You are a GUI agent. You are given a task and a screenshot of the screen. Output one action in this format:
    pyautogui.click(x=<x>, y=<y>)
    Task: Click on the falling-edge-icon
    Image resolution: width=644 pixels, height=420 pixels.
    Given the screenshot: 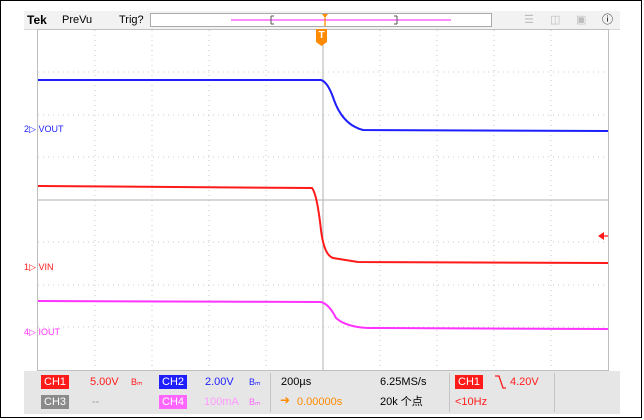 What is the action you would take?
    pyautogui.click(x=500, y=382)
    